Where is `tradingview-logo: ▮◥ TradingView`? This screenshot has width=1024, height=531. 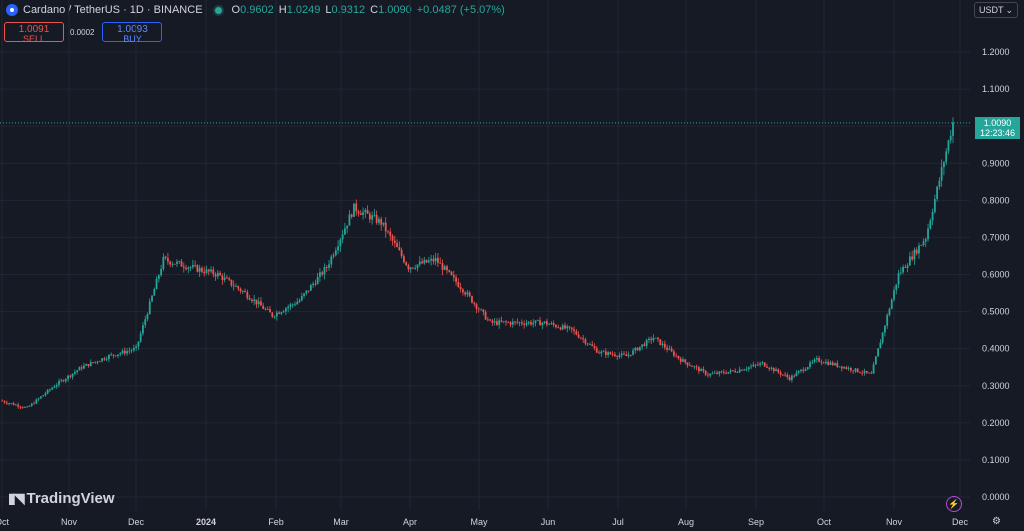 tradingview-logo: ▮◥ TradingView is located at coordinates (61, 498).